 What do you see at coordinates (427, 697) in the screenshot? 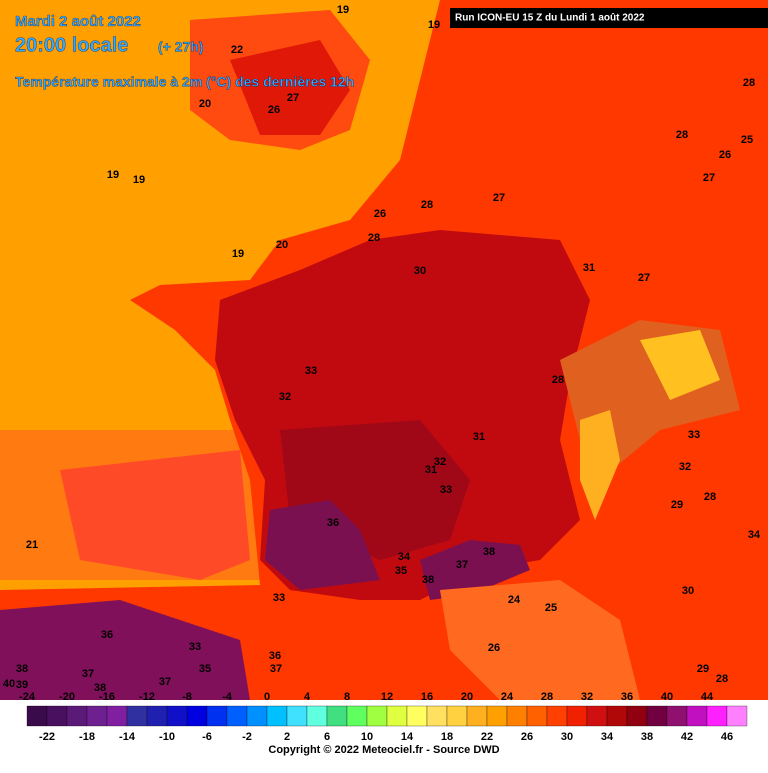
I see `scale-top-label: 16` at bounding box center [427, 697].